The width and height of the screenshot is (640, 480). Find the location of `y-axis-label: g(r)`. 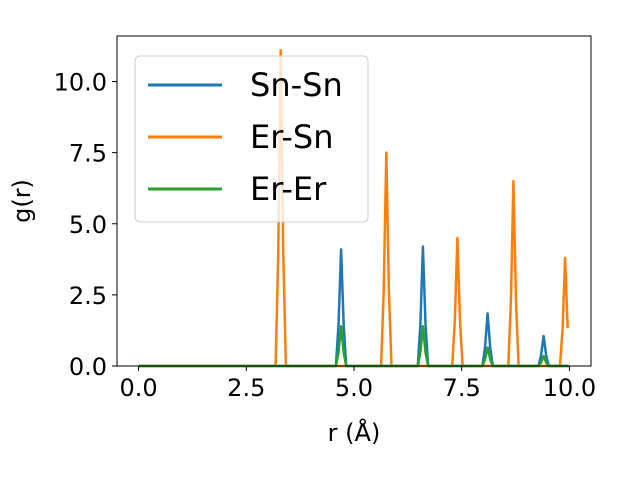

y-axis-label: g(r) is located at coordinates (22, 201).